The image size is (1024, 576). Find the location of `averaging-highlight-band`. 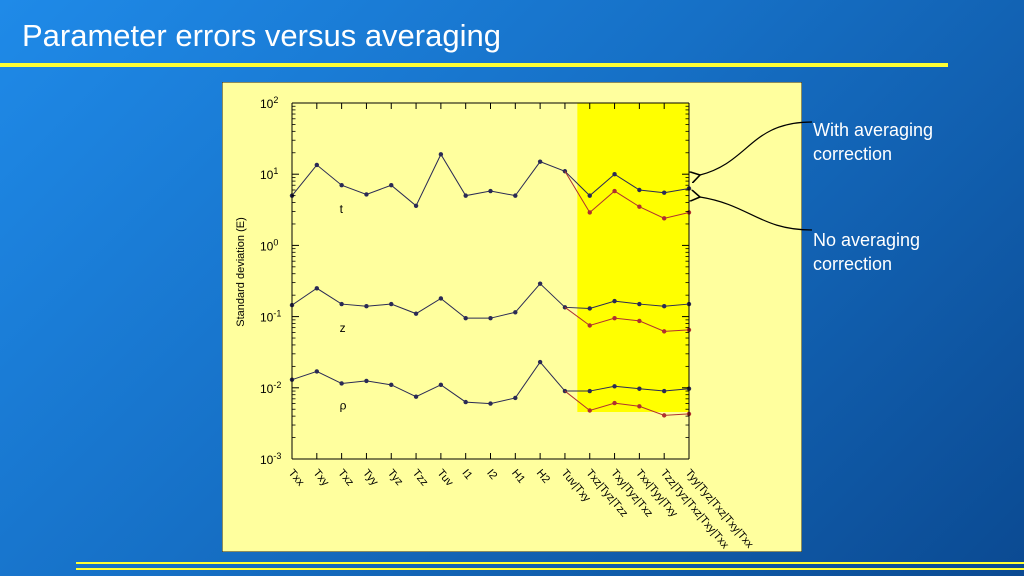

averaging-highlight-band is located at coordinates (633, 257).